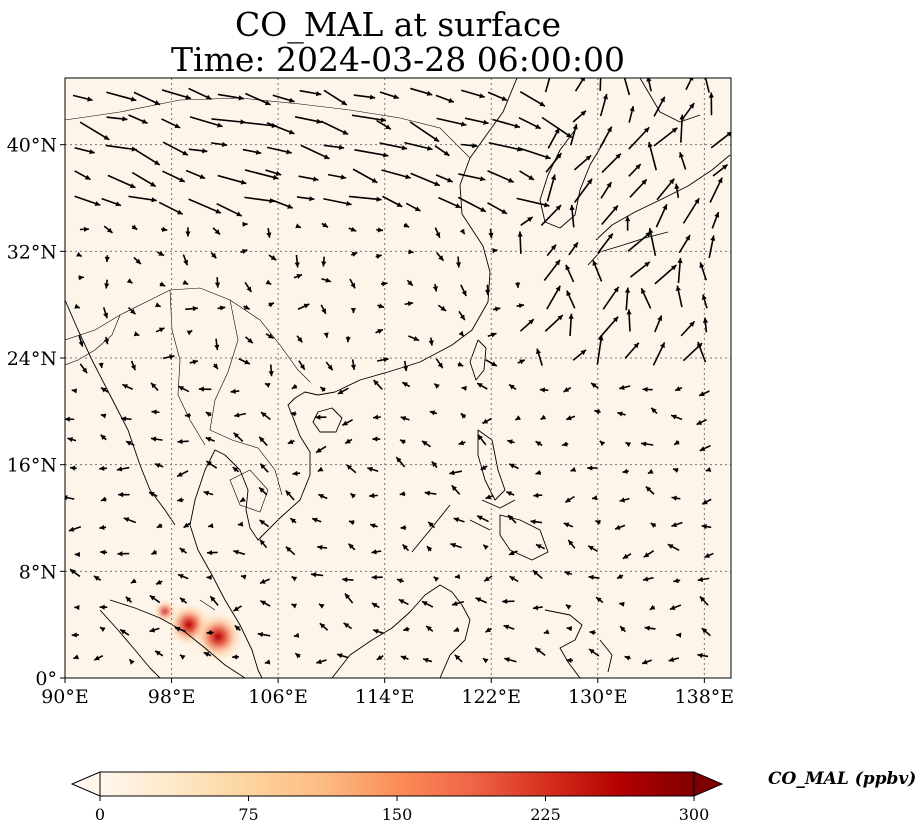  Describe the element at coordinates (32, 146) in the screenshot. I see `lat-tick-label: 40°N` at that location.